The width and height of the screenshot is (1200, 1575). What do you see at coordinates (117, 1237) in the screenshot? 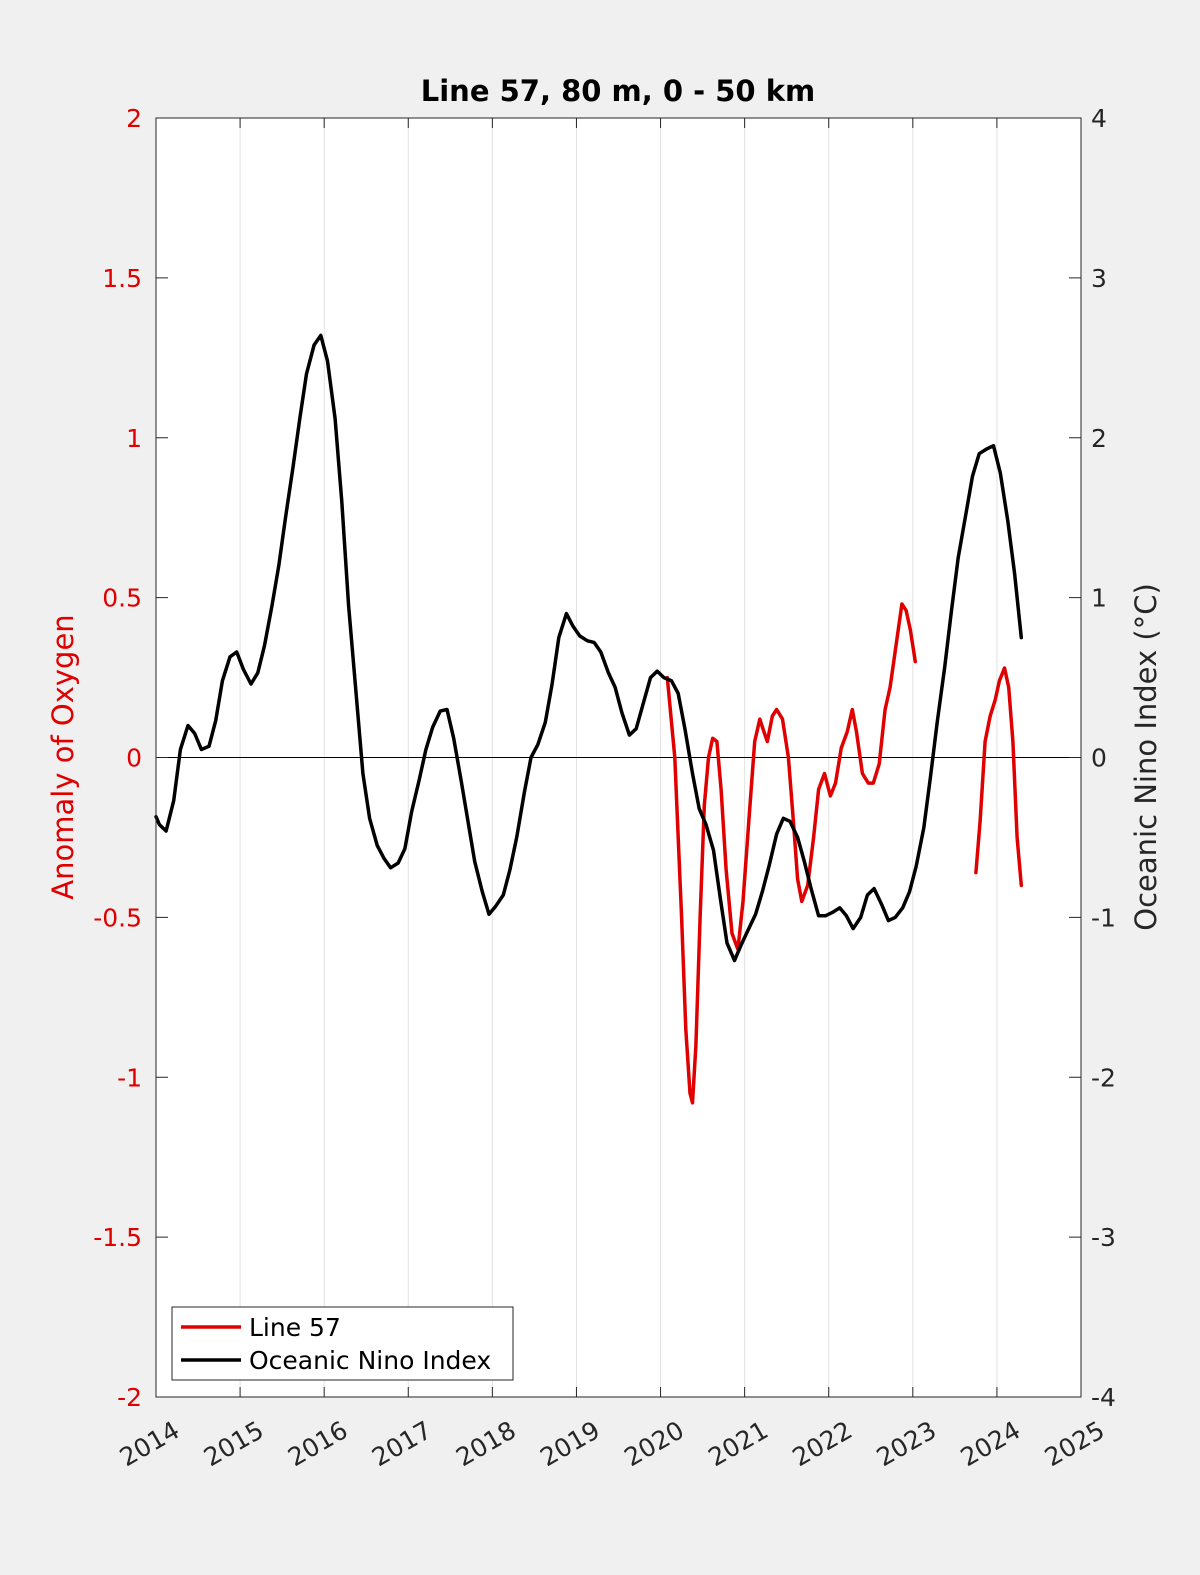
I see `y-left-tick-label: -1.5` at bounding box center [117, 1237].